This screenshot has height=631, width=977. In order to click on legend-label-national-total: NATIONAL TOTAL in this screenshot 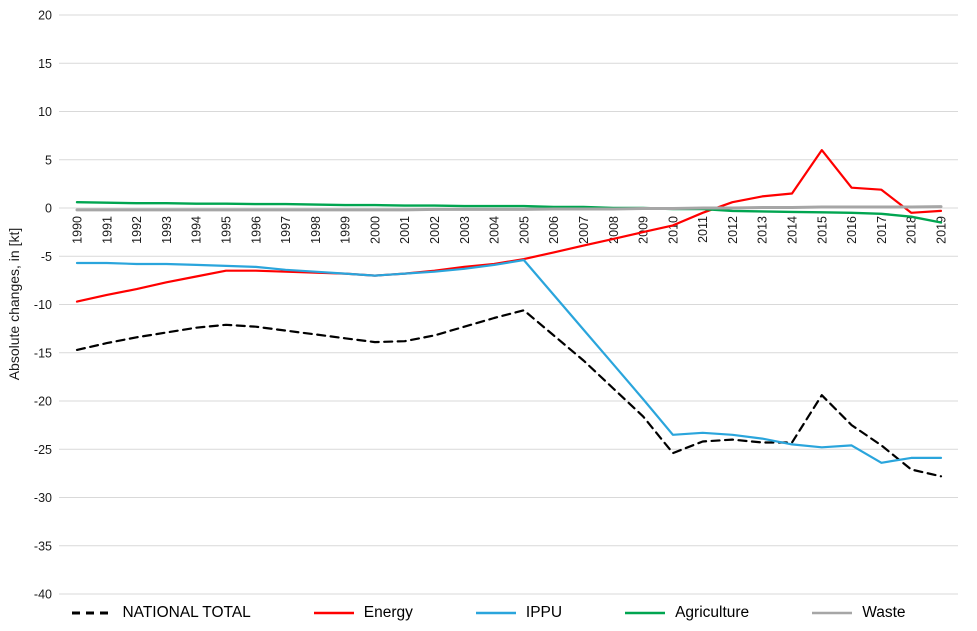, I will do `click(186, 612)`.